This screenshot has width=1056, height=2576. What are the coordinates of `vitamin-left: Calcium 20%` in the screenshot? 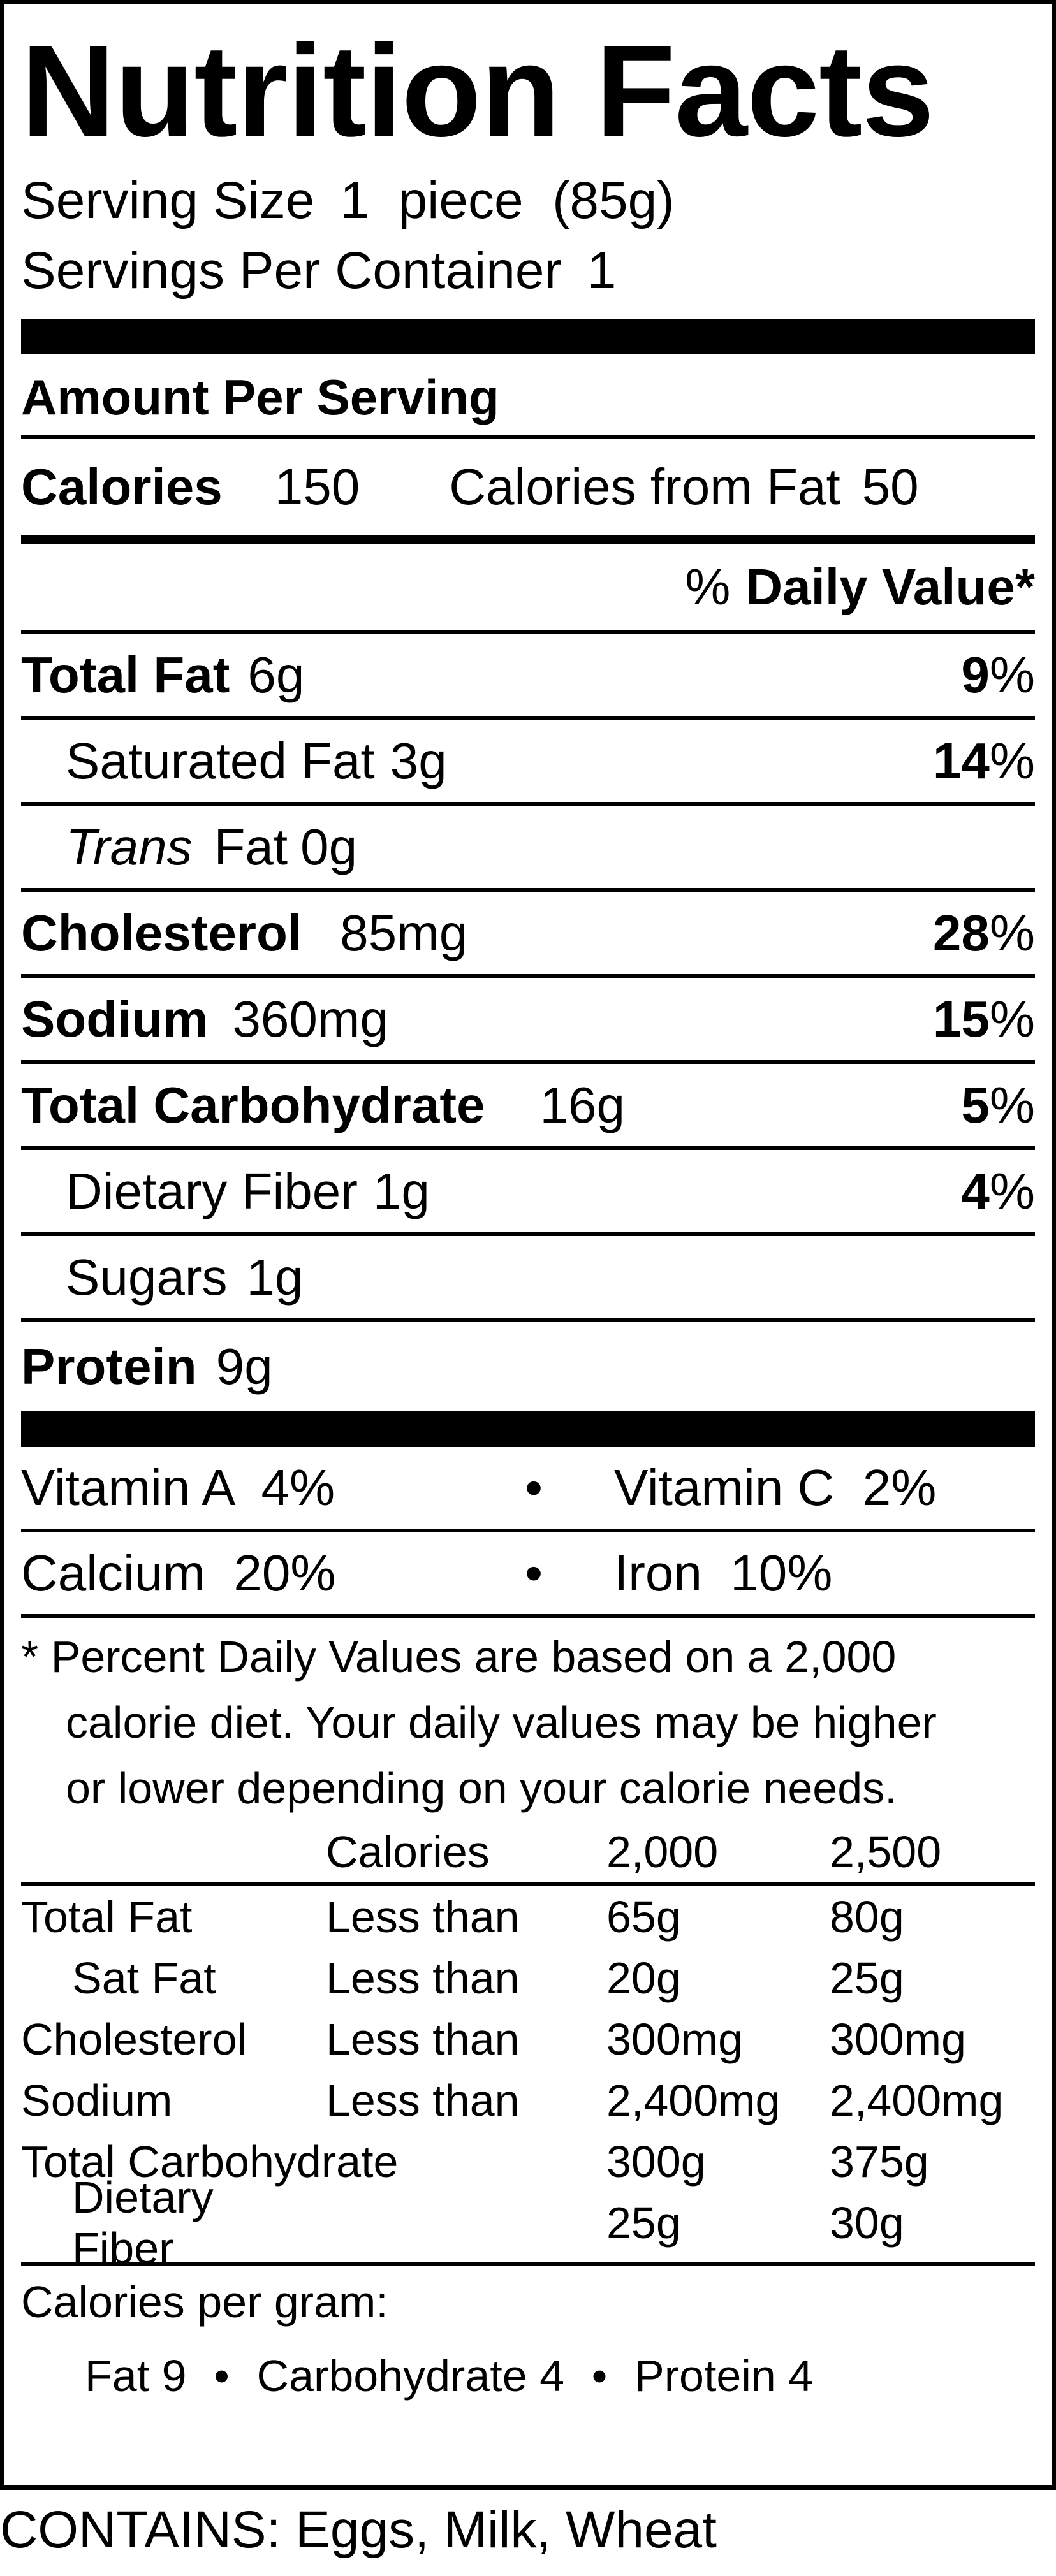 It's located at (178, 1573).